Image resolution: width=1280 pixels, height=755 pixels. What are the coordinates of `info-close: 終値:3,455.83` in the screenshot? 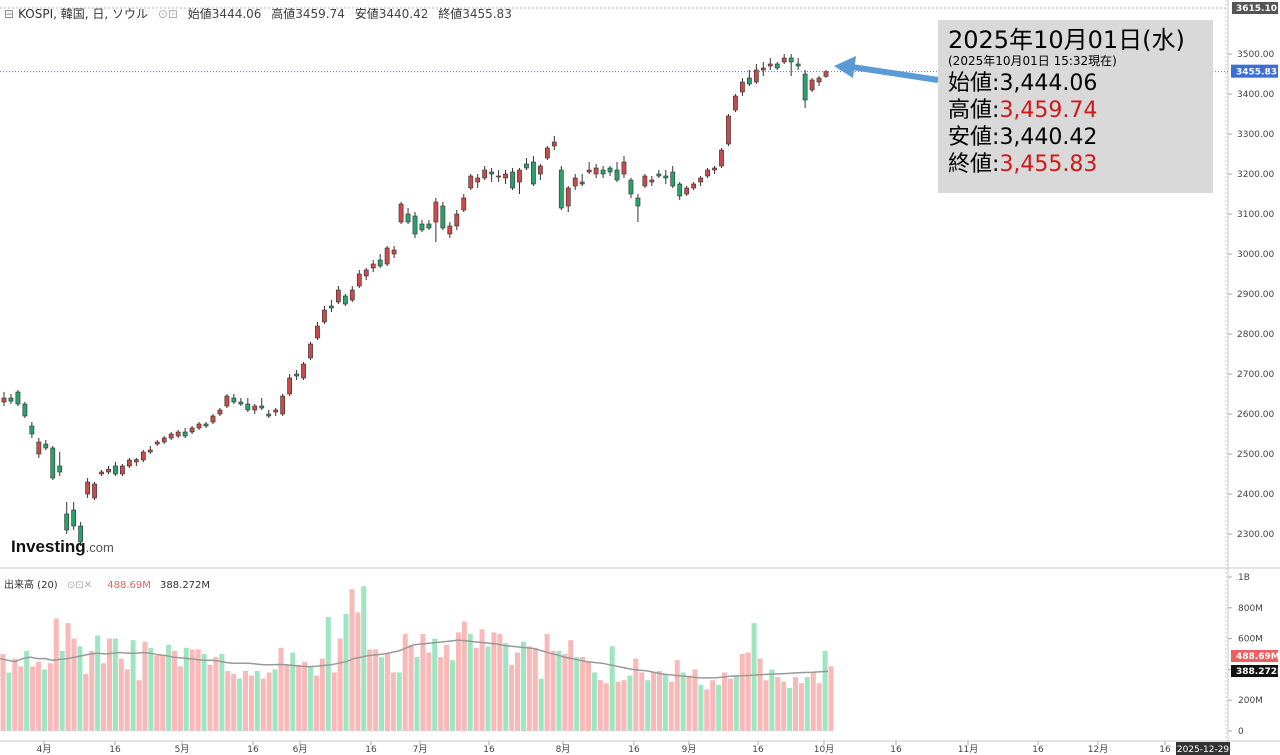 It's located at (1023, 164).